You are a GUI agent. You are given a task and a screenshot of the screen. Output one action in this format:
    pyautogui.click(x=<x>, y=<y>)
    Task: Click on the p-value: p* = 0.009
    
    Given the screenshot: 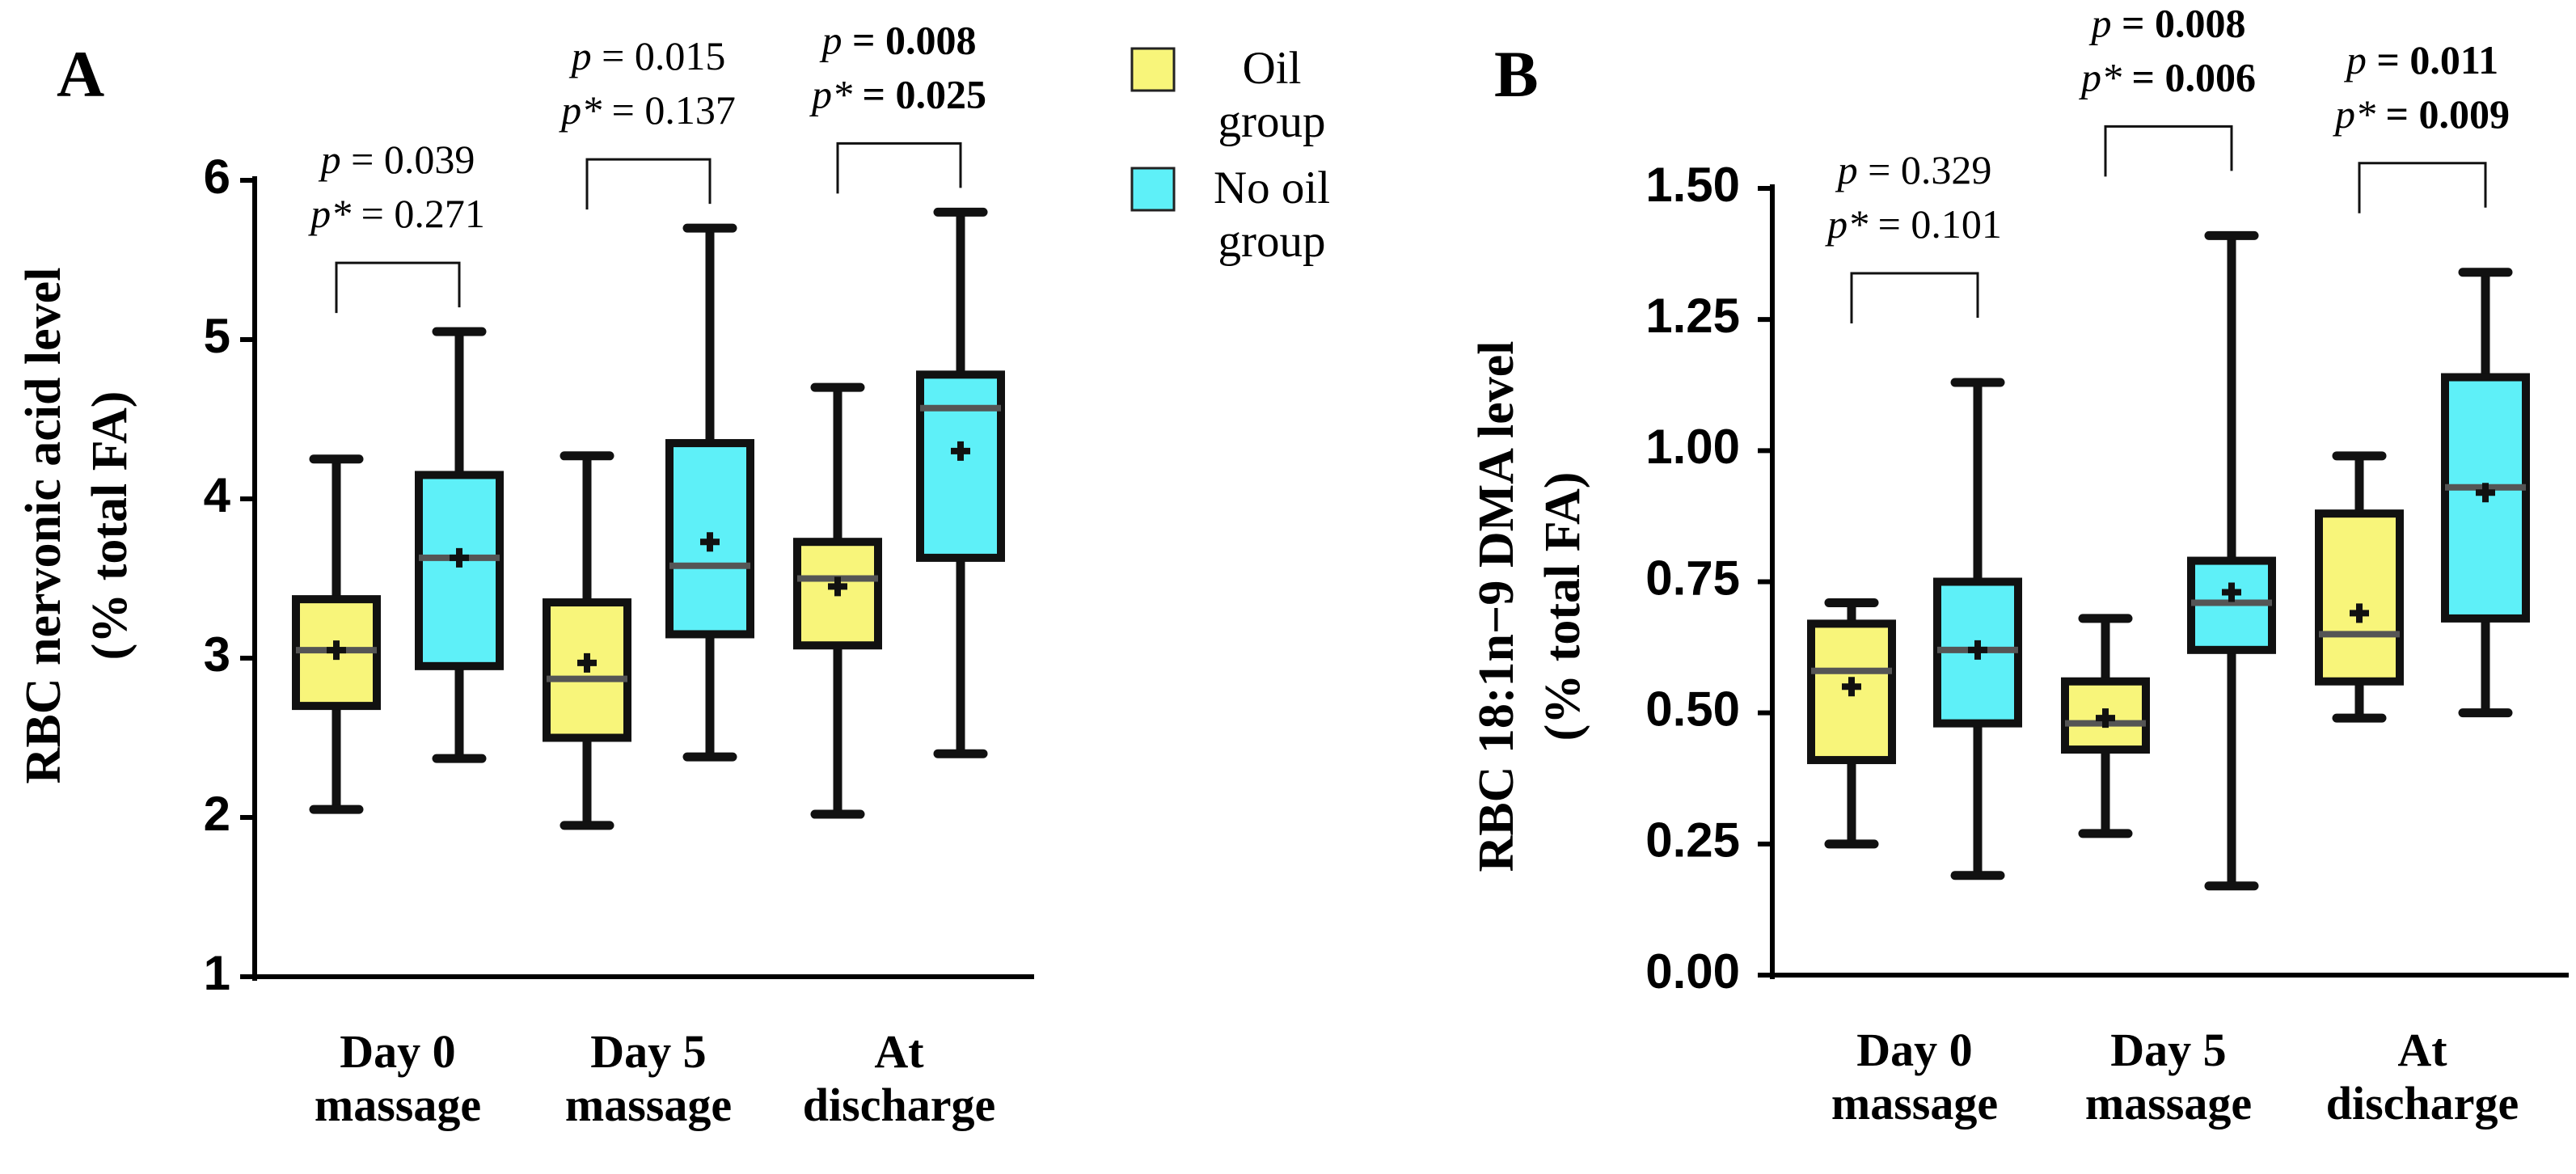 What is the action you would take?
    pyautogui.click(x=2421, y=114)
    